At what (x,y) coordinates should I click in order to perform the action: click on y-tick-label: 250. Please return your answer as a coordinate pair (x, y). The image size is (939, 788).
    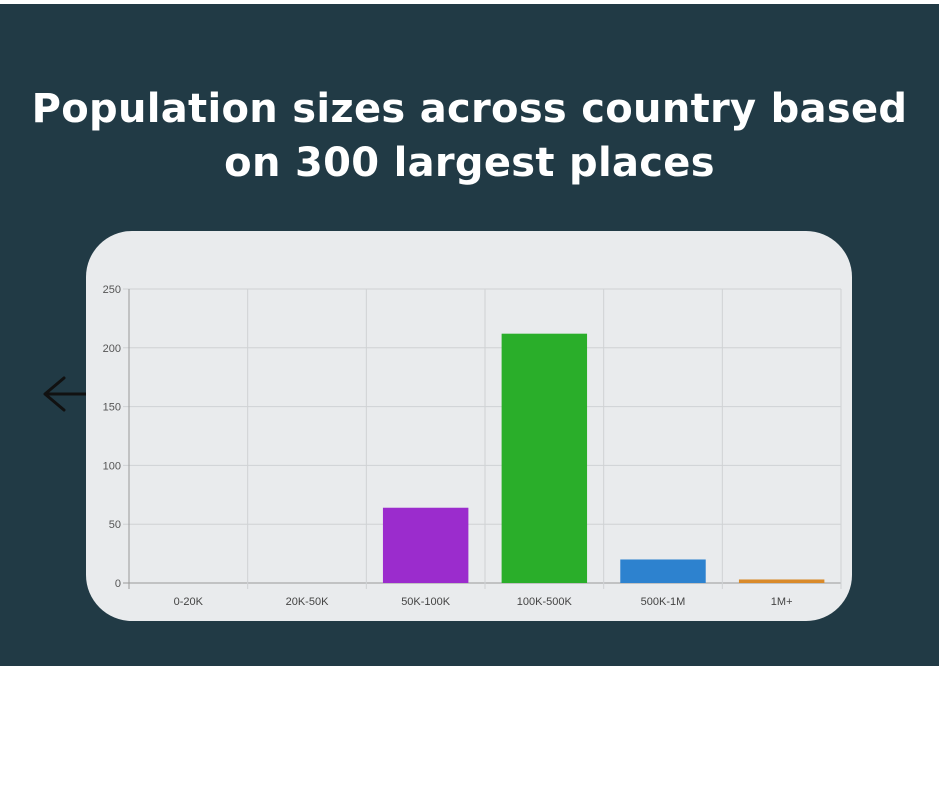
    Looking at the image, I should click on (112, 290).